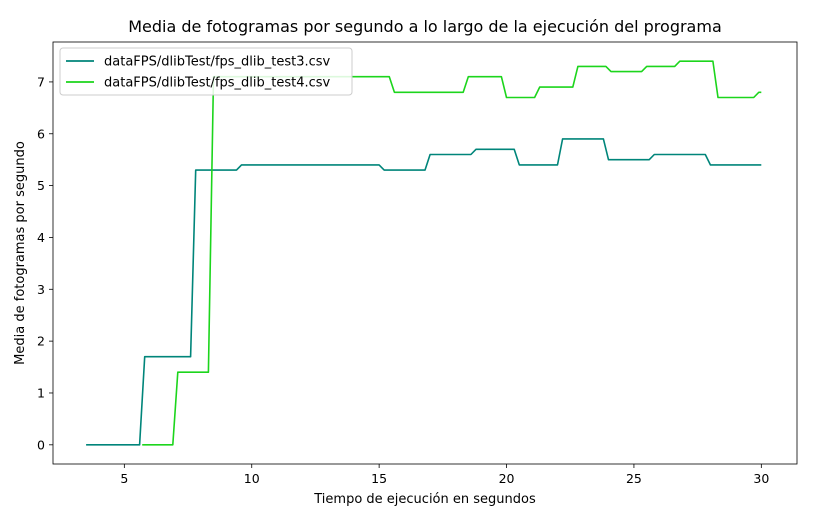 This screenshot has width=816, height=519. I want to click on y-axis-ticks: 0 1 2 3 4 5 6 7, so click(45, 263).